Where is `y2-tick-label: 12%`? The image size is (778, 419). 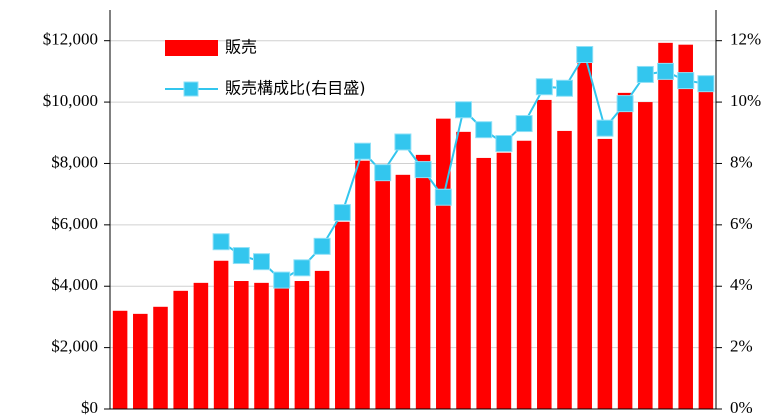
y2-tick-label: 12% is located at coordinates (745, 39).